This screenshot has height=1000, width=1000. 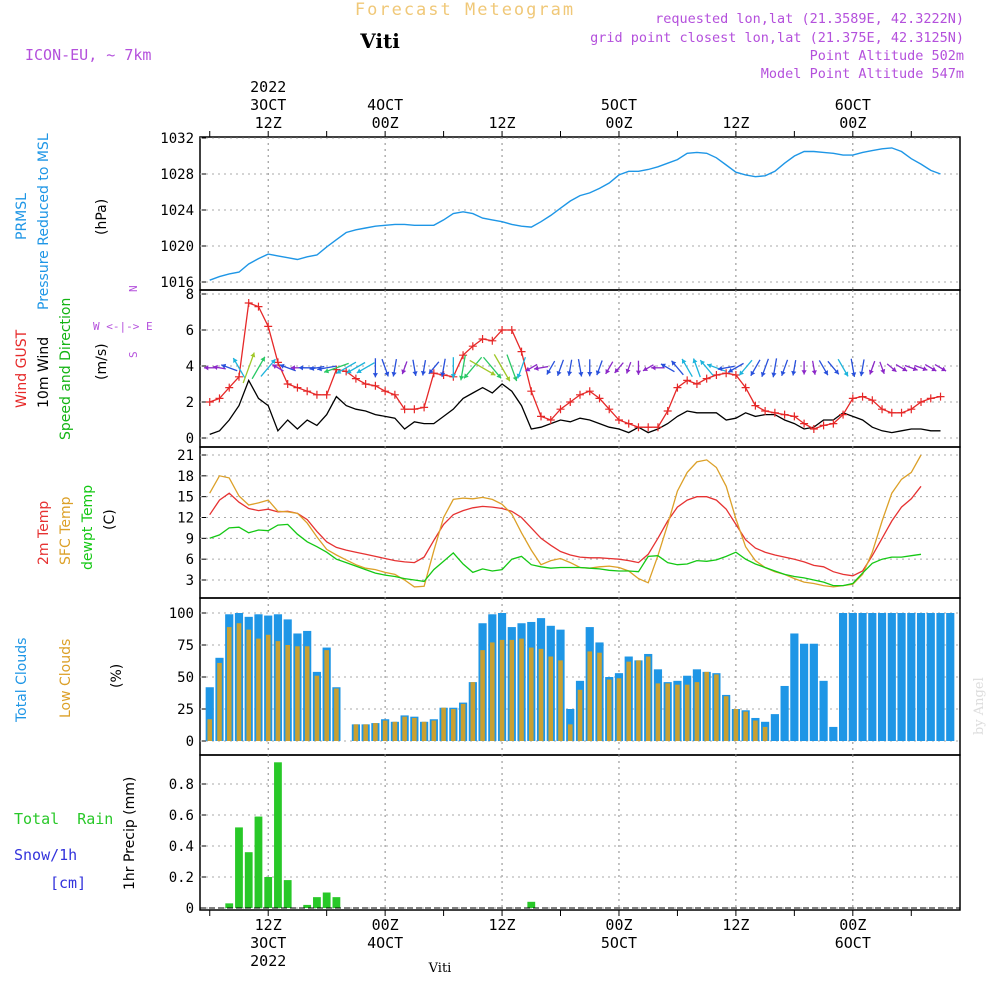 What do you see at coordinates (385, 943) in the screenshot?
I see `bottom-time-label: 4OCT` at bounding box center [385, 943].